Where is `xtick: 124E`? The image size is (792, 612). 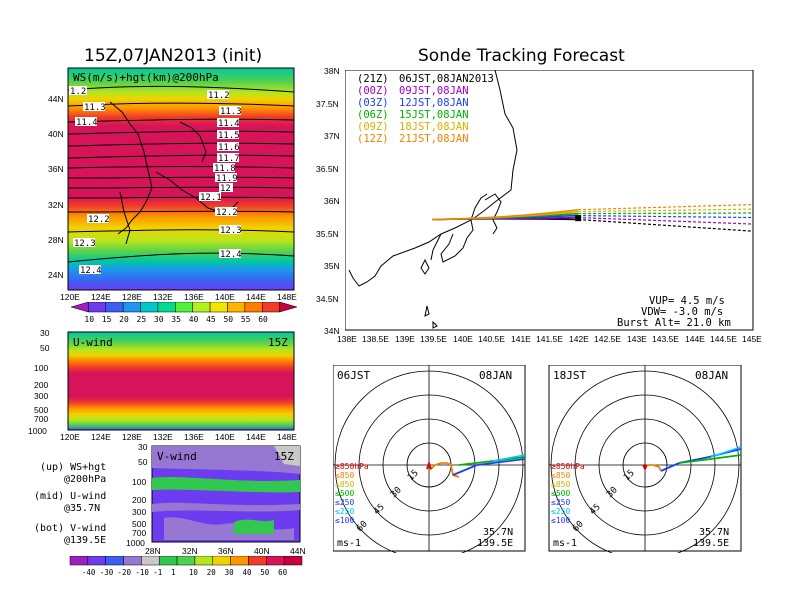 xtick: 124E is located at coordinates (101, 437).